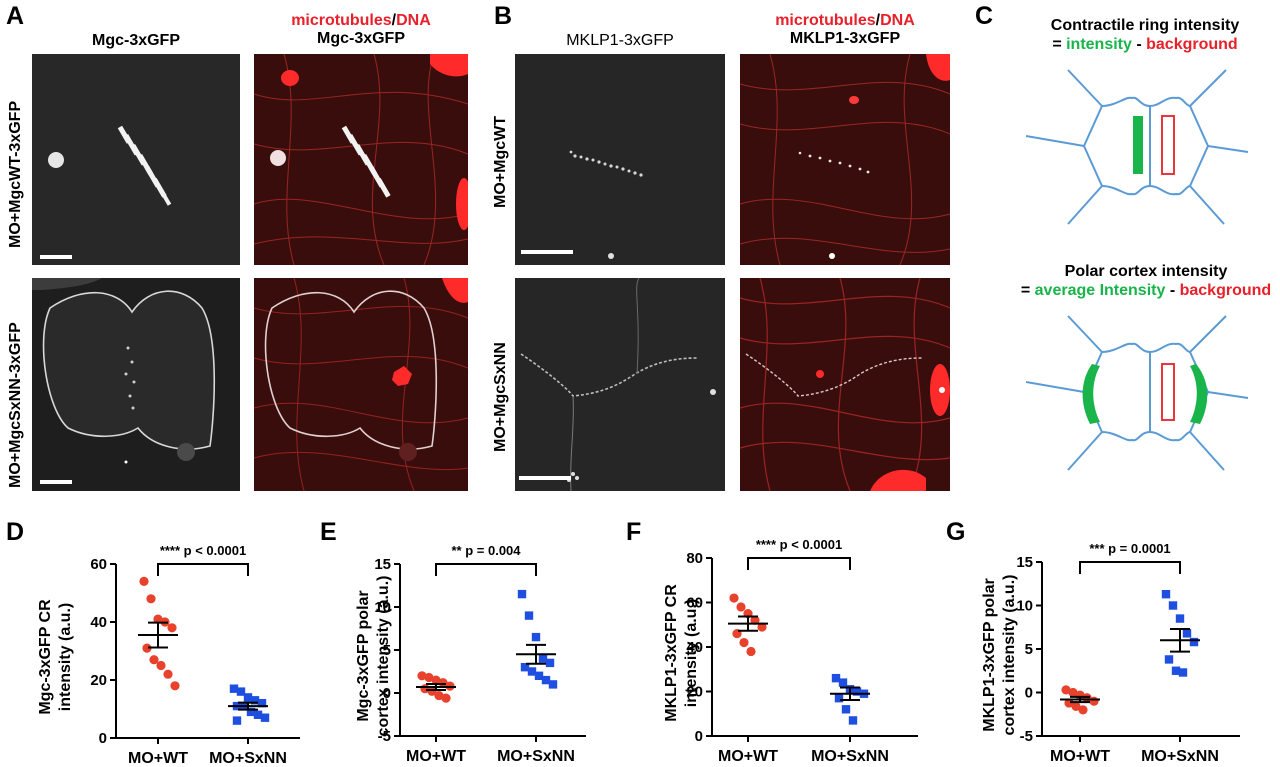  I want to click on panel-b-col2-title-mt: microtubules, so click(825, 20).